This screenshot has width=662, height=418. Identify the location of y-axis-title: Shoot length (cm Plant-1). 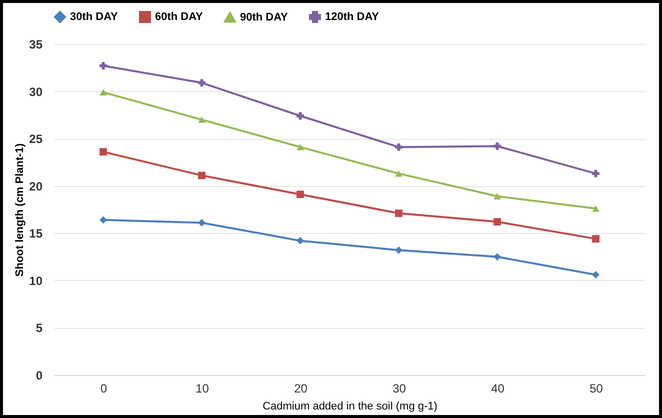
(20, 210).